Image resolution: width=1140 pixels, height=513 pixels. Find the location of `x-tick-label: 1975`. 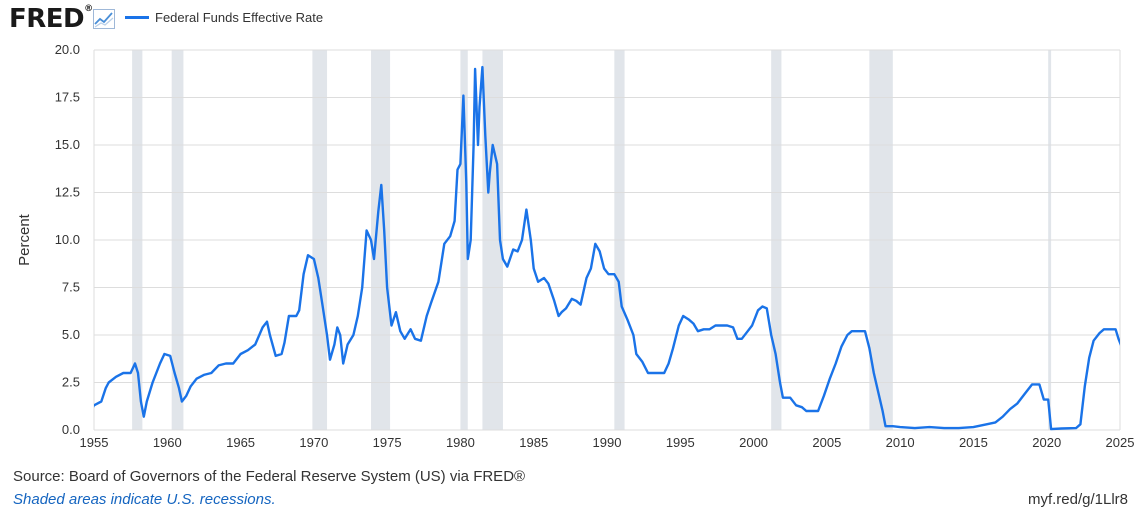

x-tick-label: 1975 is located at coordinates (387, 442).